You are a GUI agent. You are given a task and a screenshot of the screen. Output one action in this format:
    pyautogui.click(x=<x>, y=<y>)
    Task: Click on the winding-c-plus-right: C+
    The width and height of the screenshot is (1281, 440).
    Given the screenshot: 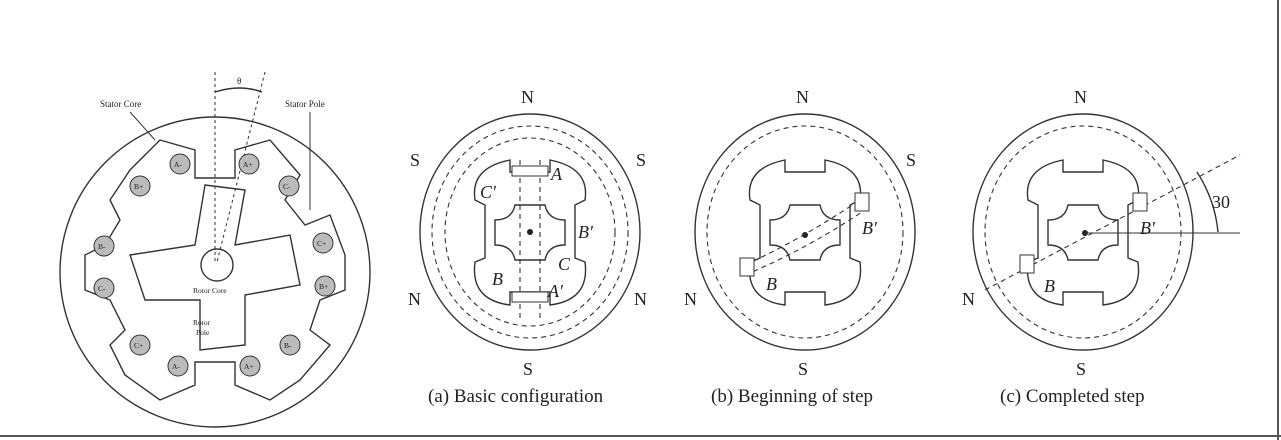 What is the action you would take?
    pyautogui.click(x=323, y=243)
    